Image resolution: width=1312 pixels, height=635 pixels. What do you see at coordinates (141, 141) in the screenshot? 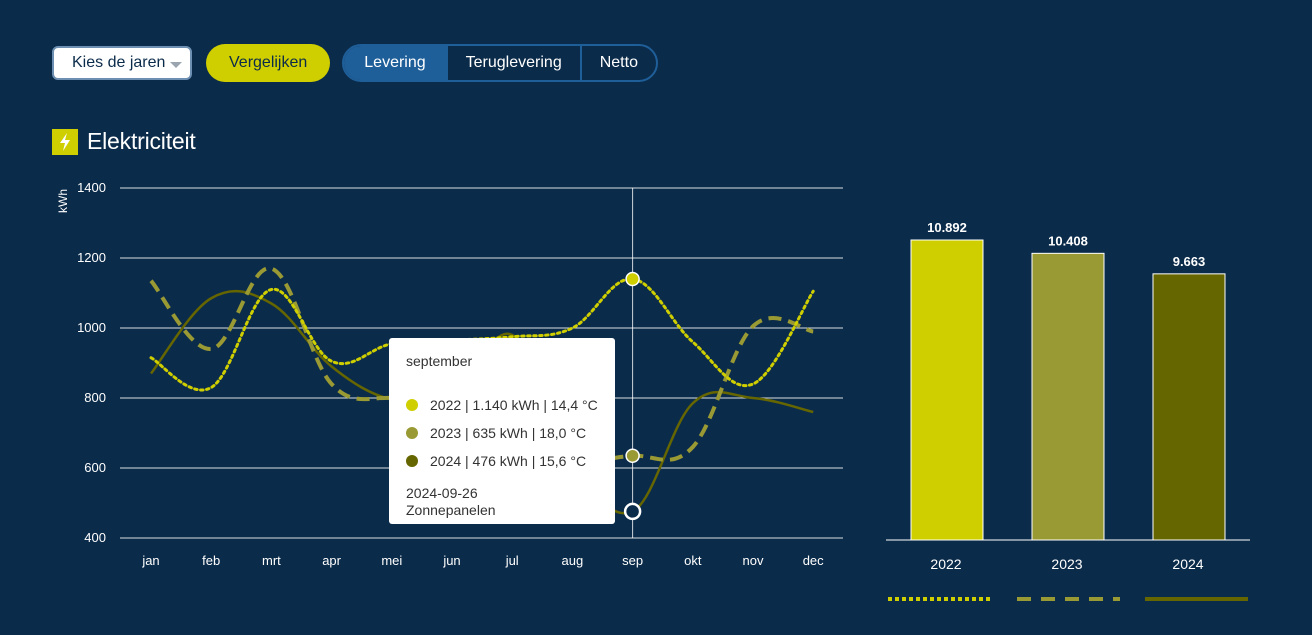
I see `section-title: Elektriciteit` at bounding box center [141, 141].